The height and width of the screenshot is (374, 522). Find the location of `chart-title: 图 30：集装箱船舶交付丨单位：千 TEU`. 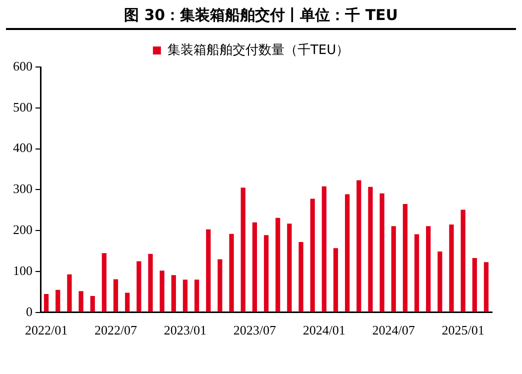

chart-title: 图 30：集装箱船舶交付丨单位：千 TEU is located at coordinates (261, 16).